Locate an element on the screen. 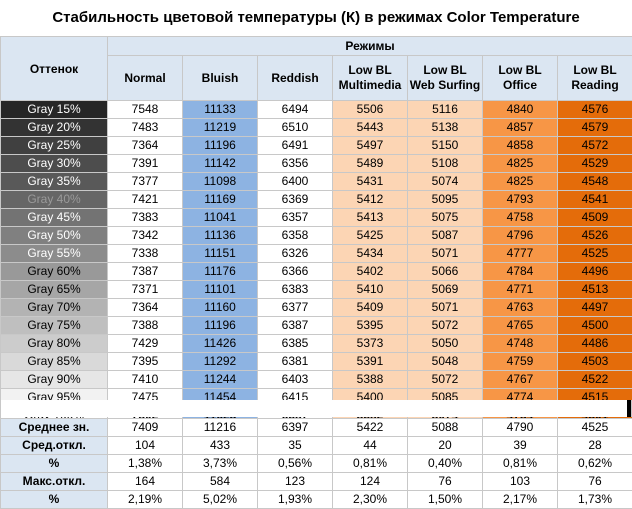 This screenshot has width=632, height=509. stats-value-cell: 2,19% is located at coordinates (145, 500).